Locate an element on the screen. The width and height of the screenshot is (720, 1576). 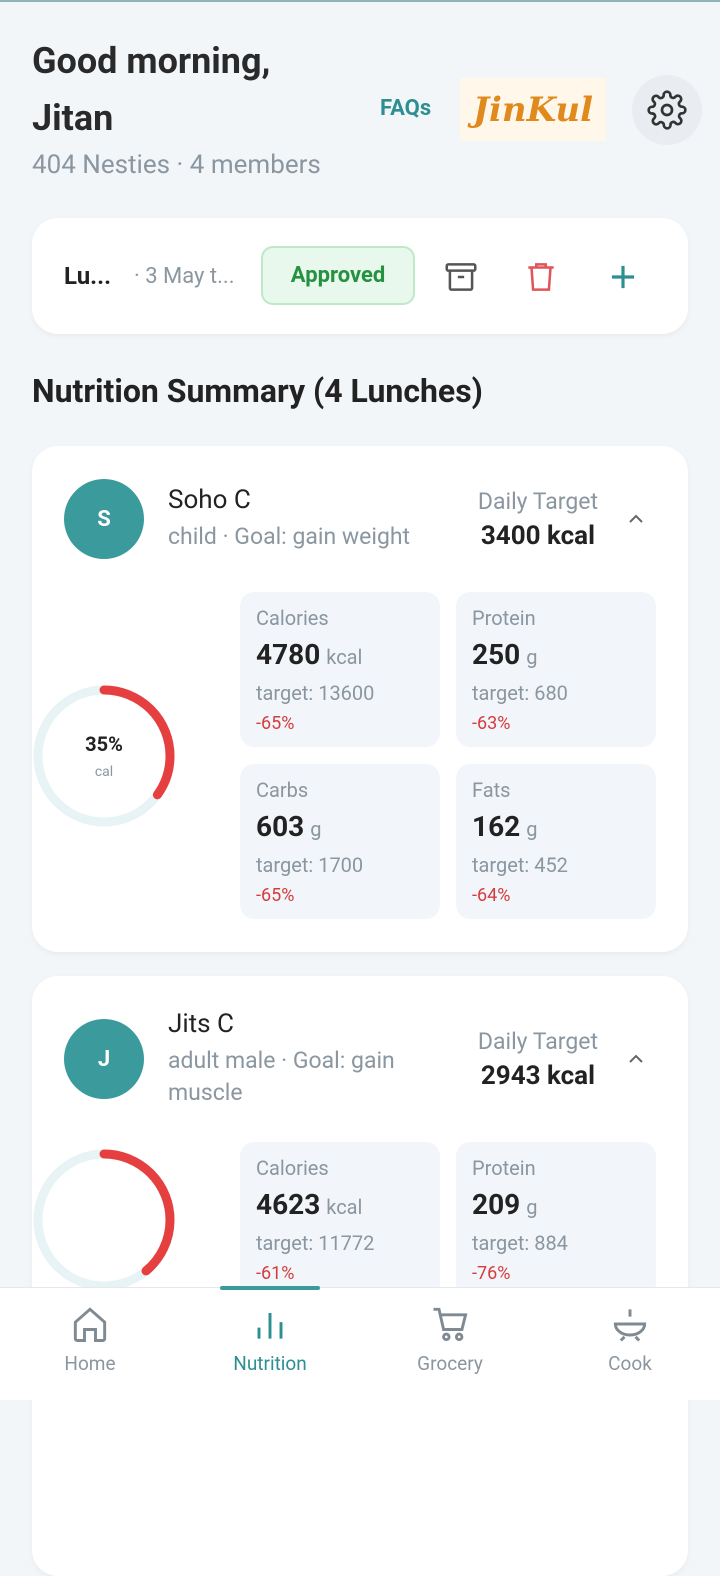
member-description: child · Goal: gain weight is located at coordinates (289, 536).